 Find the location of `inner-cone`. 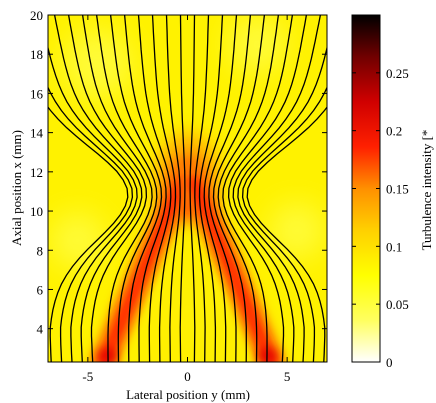

inner-cone is located at coordinates (187, 291).